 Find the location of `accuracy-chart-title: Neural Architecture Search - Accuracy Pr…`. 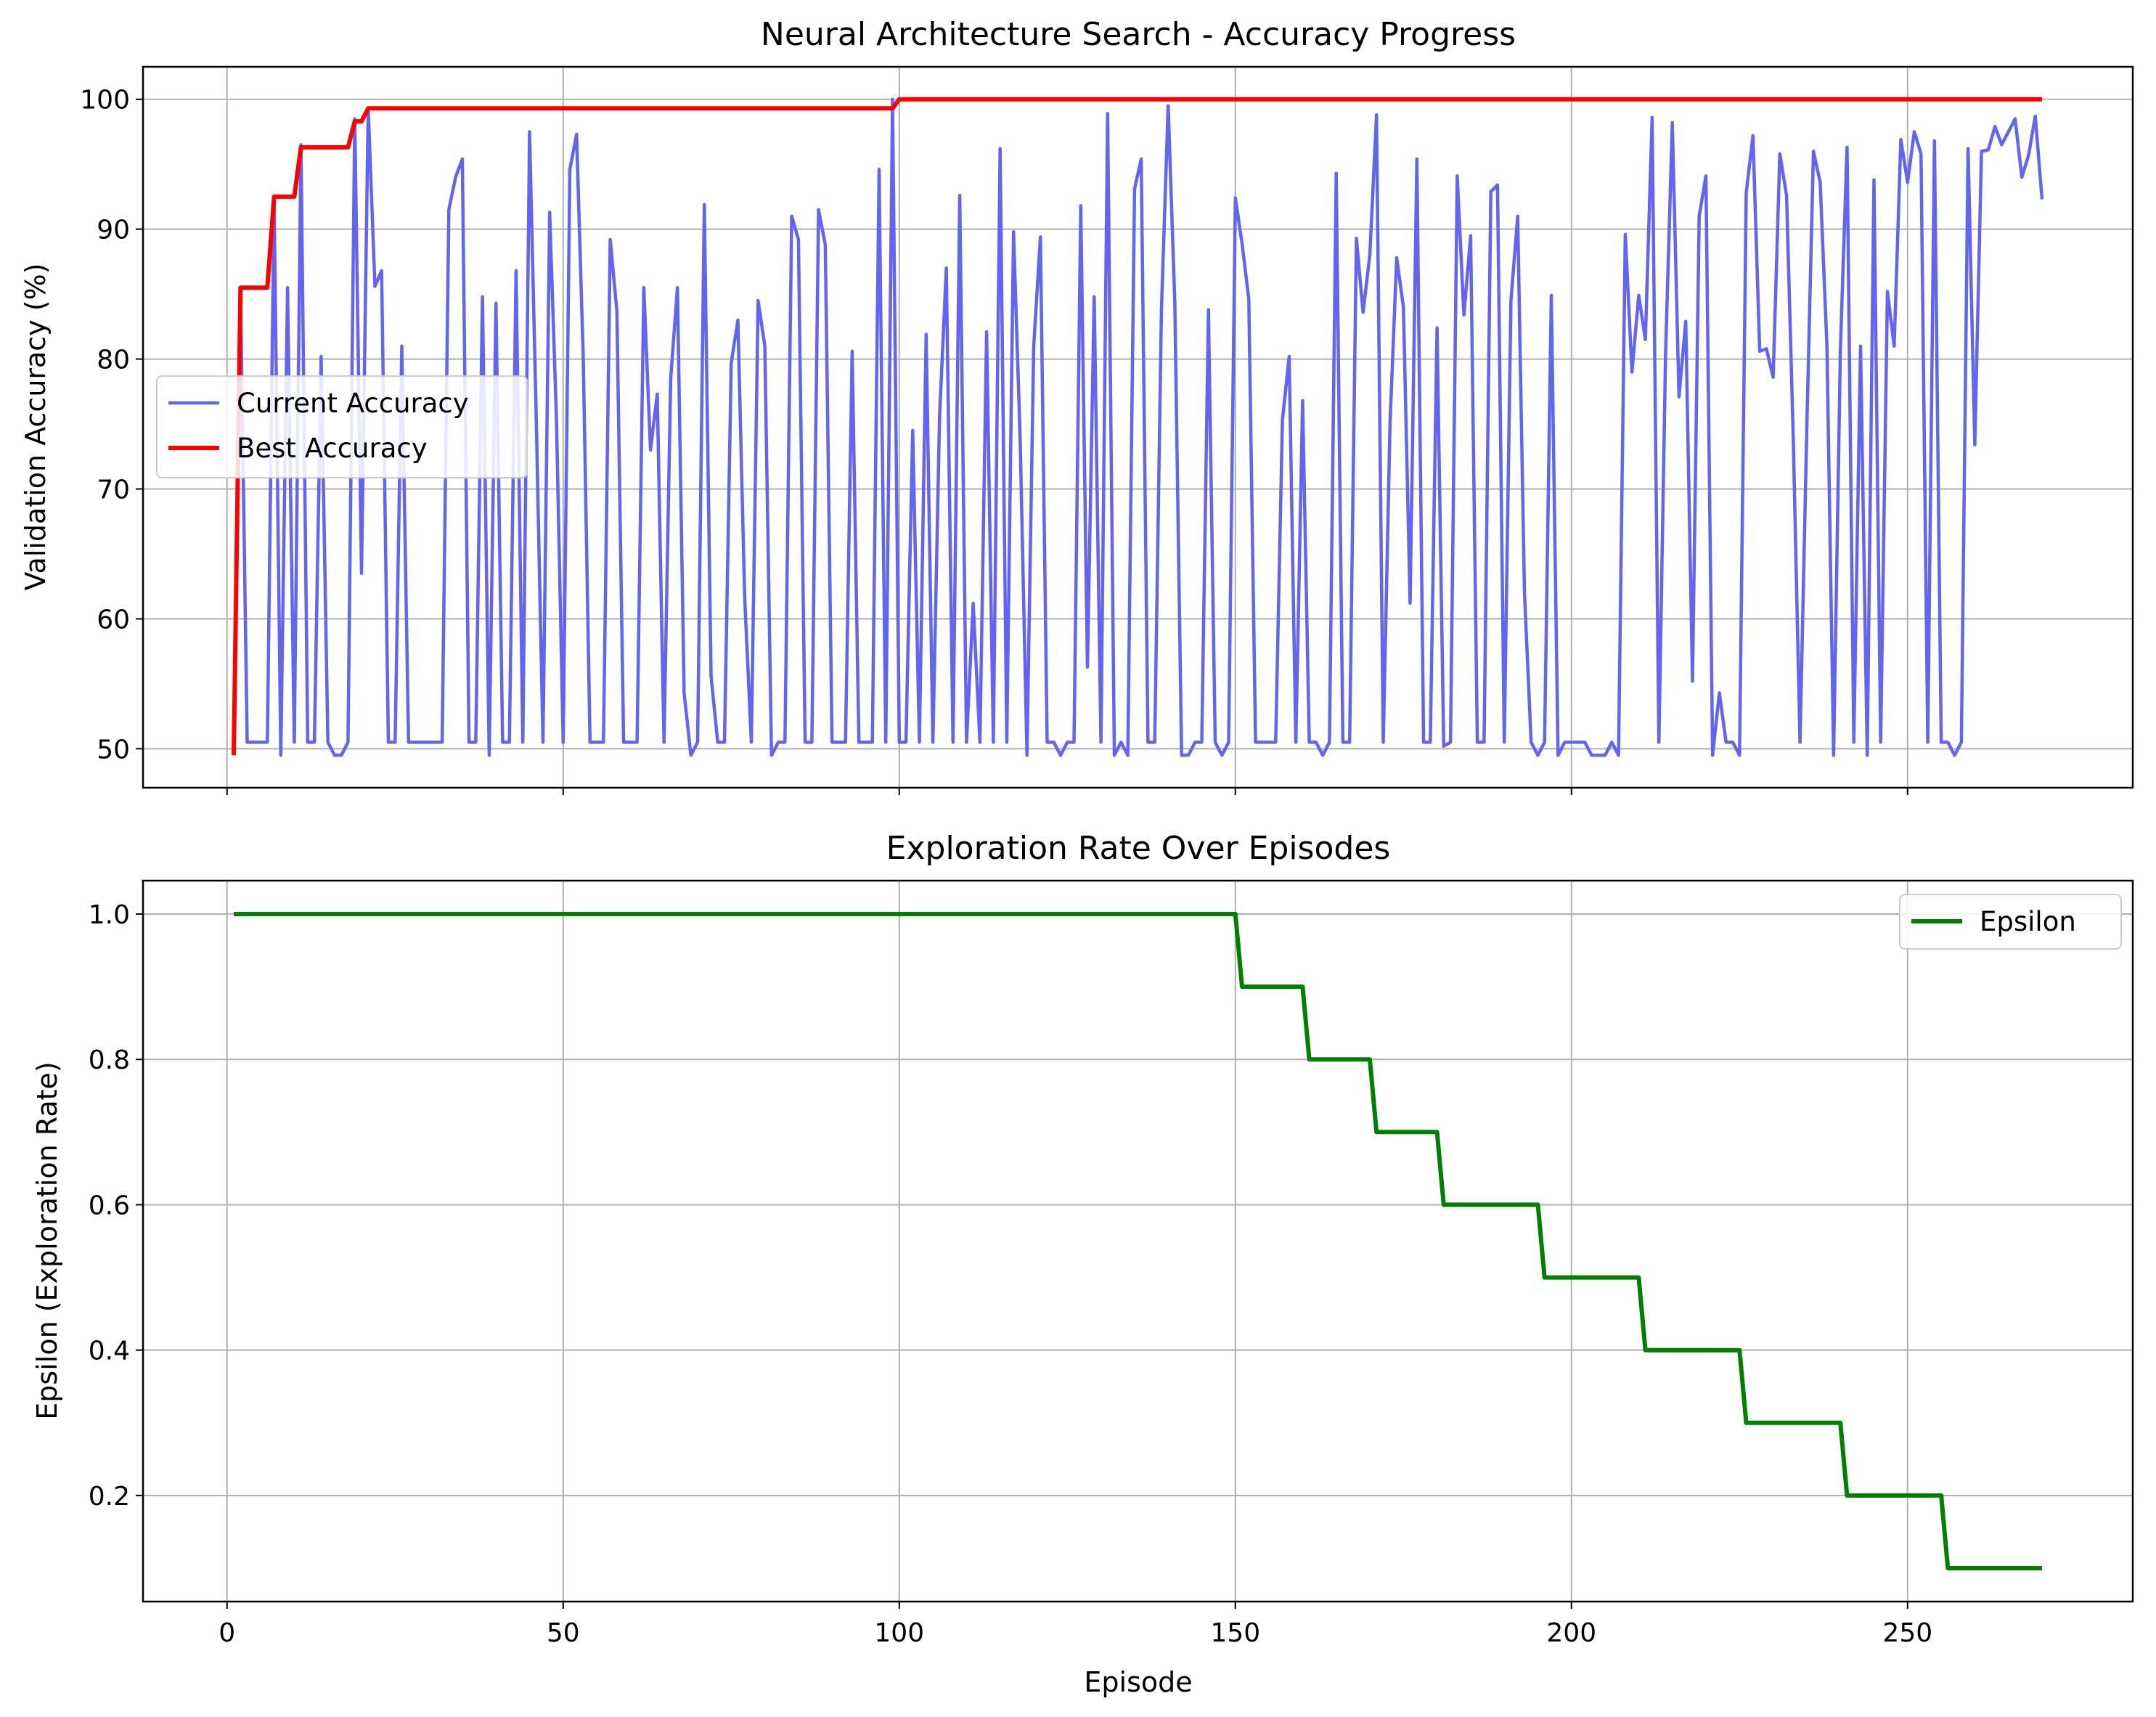

accuracy-chart-title: Neural Architecture Search - Accuracy Pr… is located at coordinates (1139, 34).